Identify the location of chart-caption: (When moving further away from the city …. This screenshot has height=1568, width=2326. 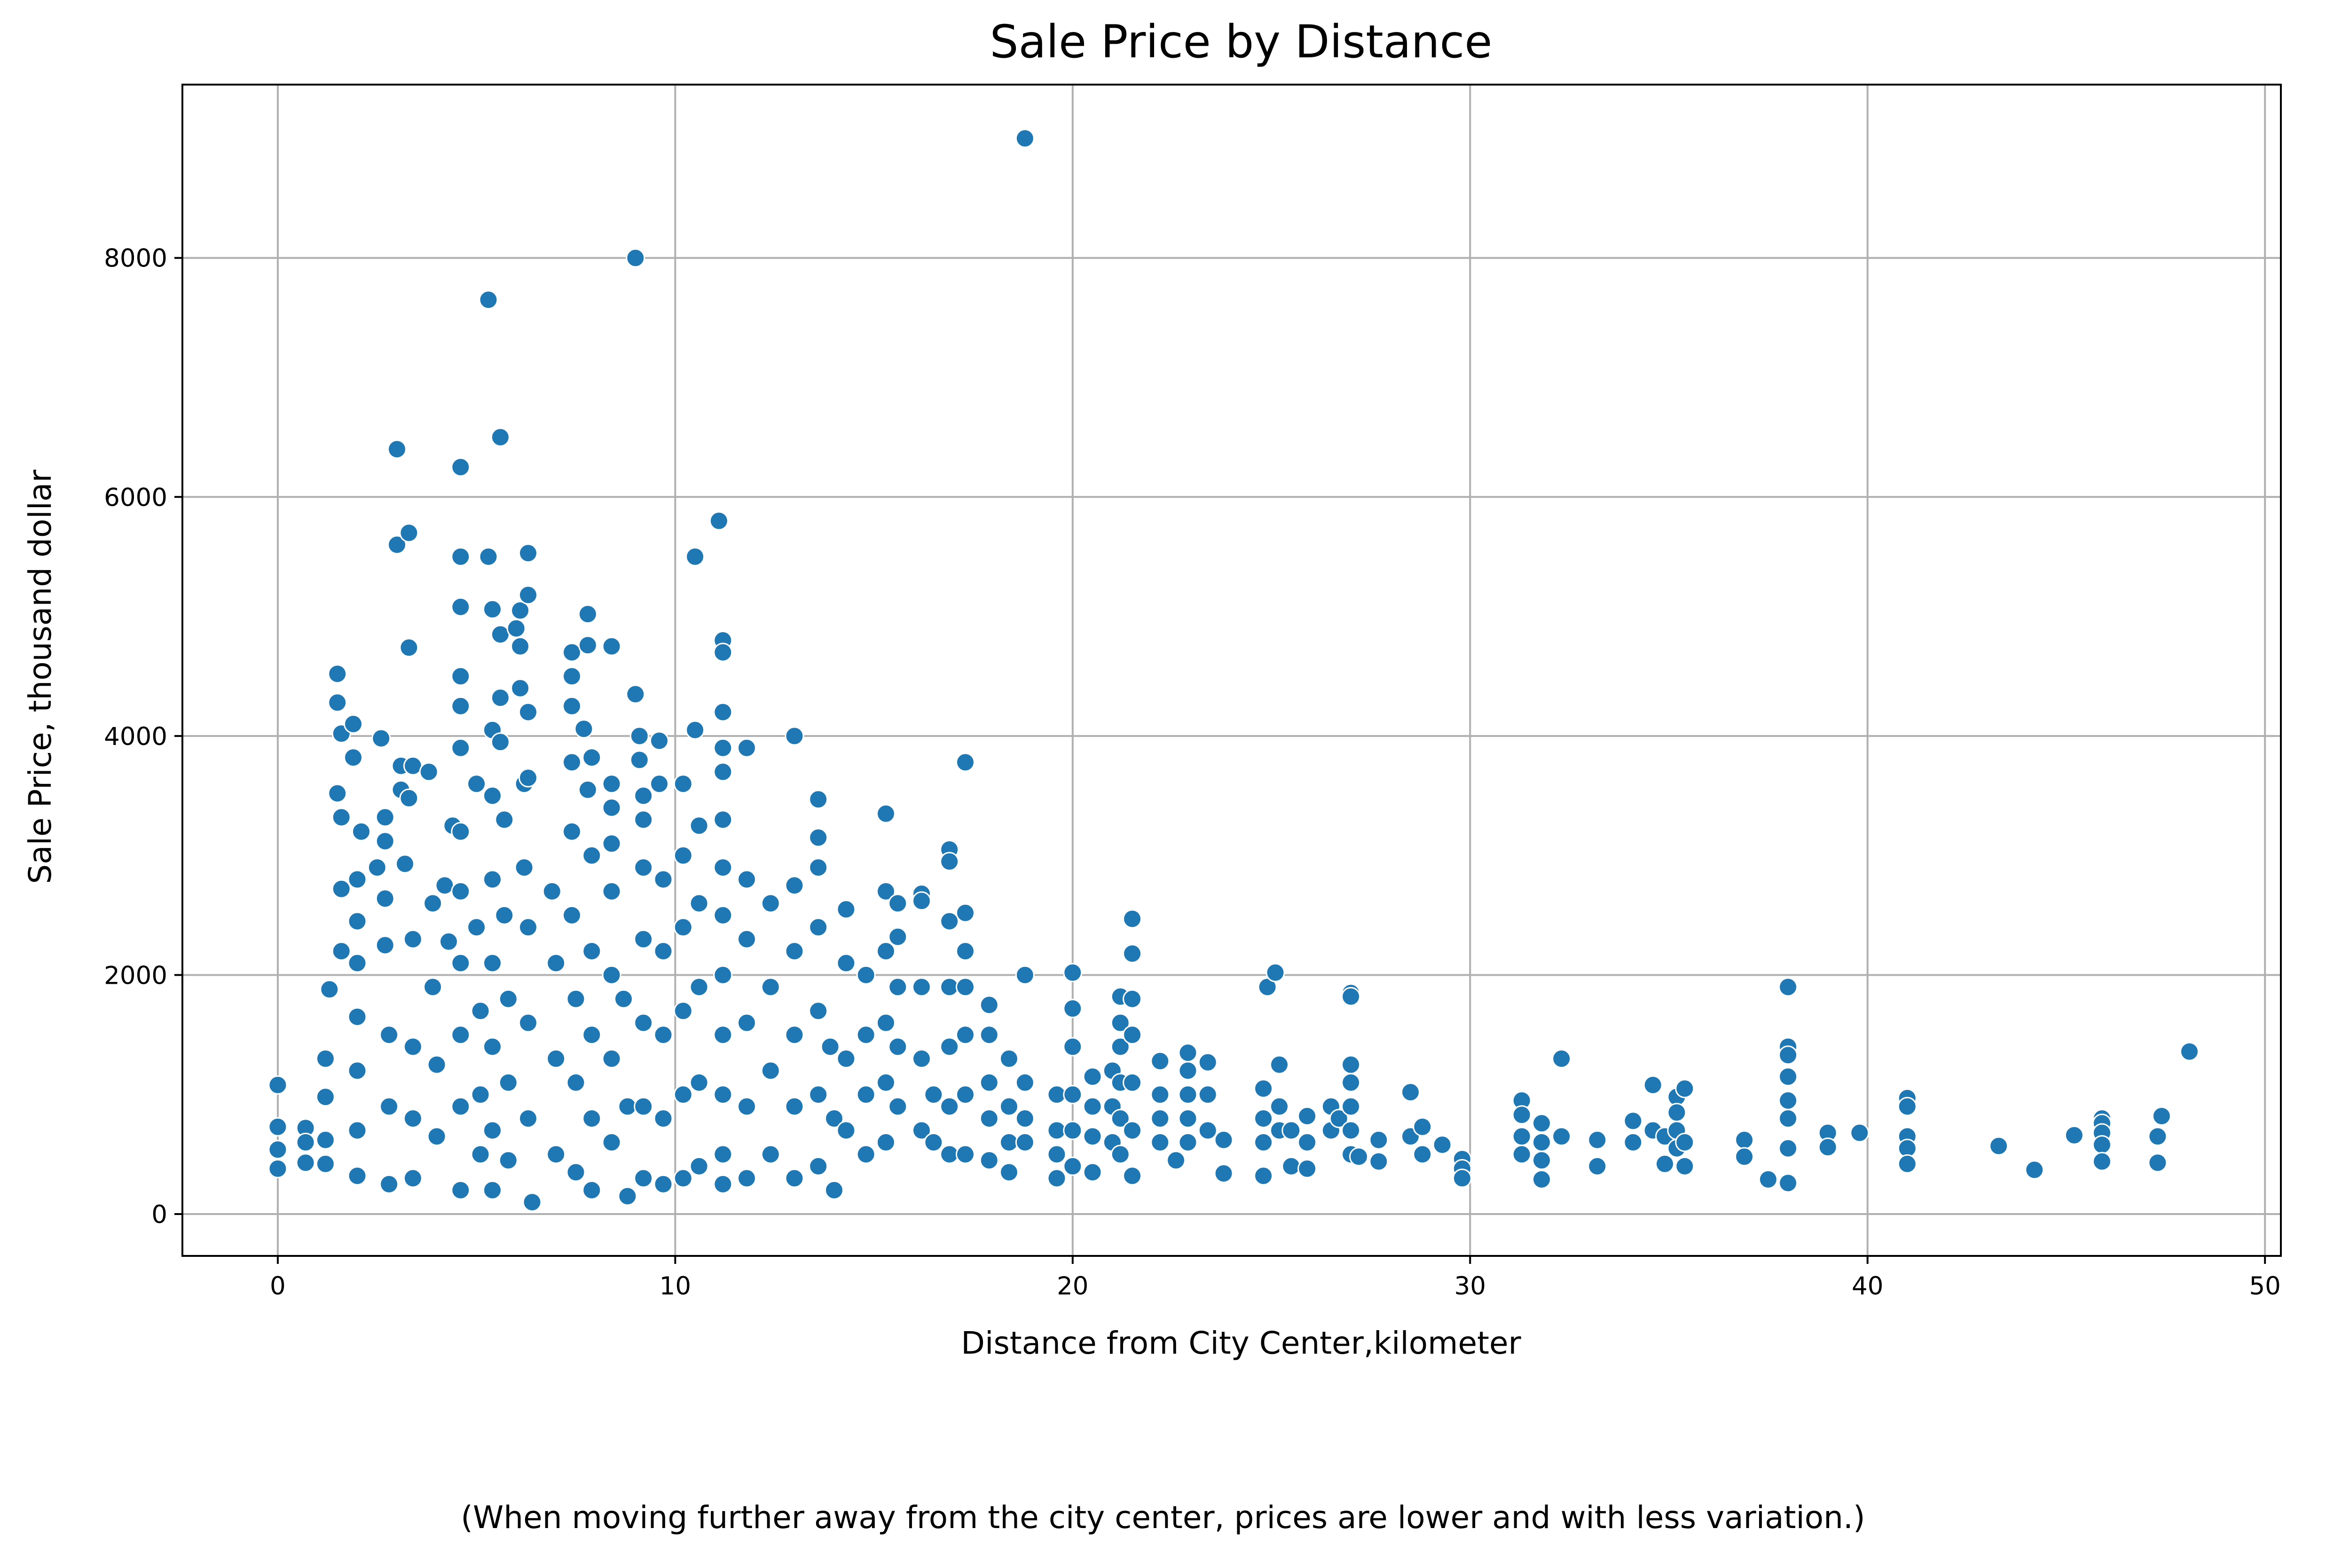
(1163, 1517).